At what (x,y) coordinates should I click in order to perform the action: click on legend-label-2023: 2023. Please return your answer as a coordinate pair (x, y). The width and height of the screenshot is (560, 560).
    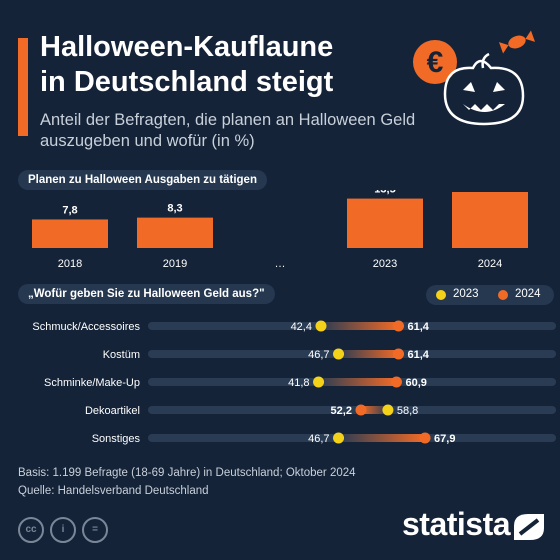
    Looking at the image, I should click on (466, 294).